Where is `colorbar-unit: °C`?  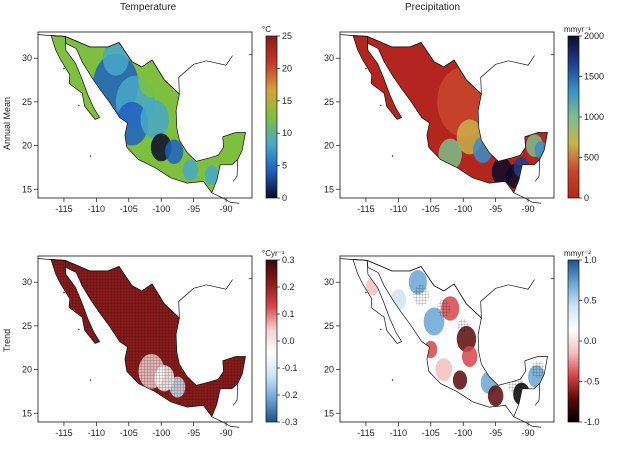
colorbar-unit: °C is located at coordinates (266, 29).